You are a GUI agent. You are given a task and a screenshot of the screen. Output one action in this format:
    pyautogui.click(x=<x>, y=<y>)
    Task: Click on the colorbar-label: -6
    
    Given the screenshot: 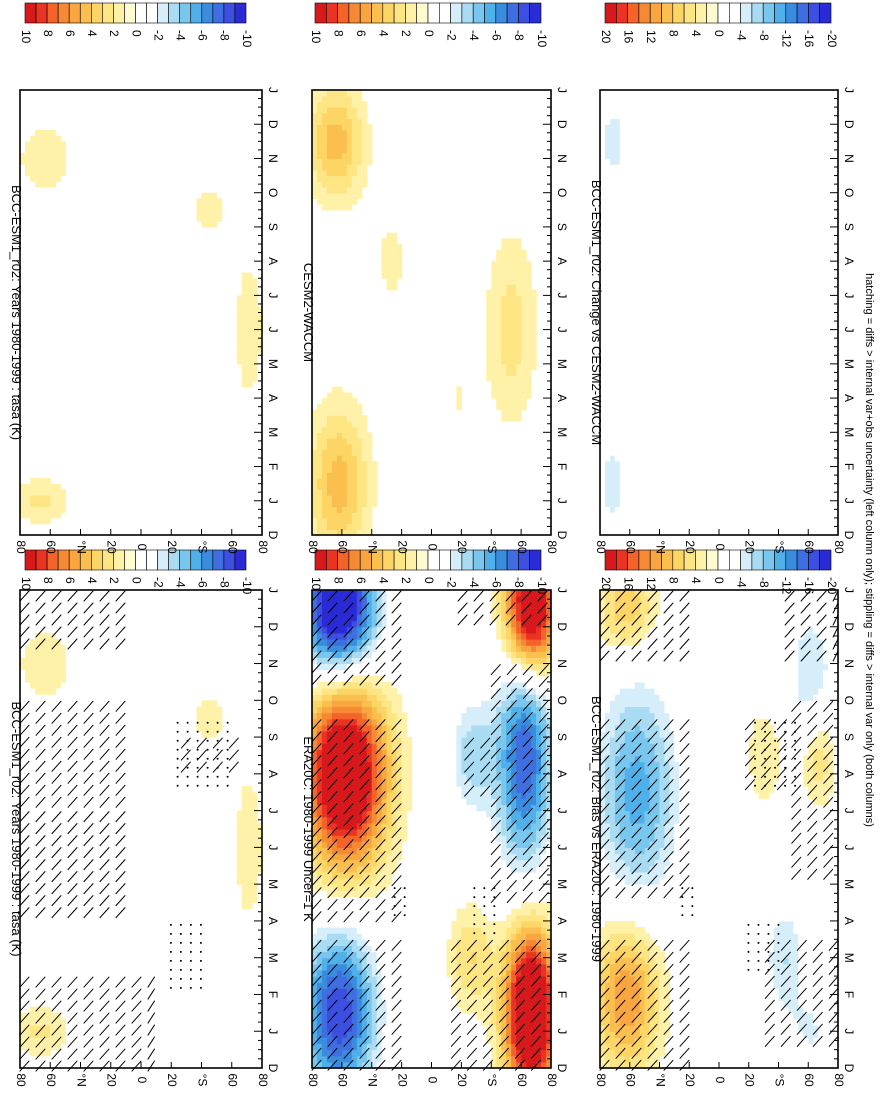 What is the action you would take?
    pyautogui.click(x=203, y=582)
    